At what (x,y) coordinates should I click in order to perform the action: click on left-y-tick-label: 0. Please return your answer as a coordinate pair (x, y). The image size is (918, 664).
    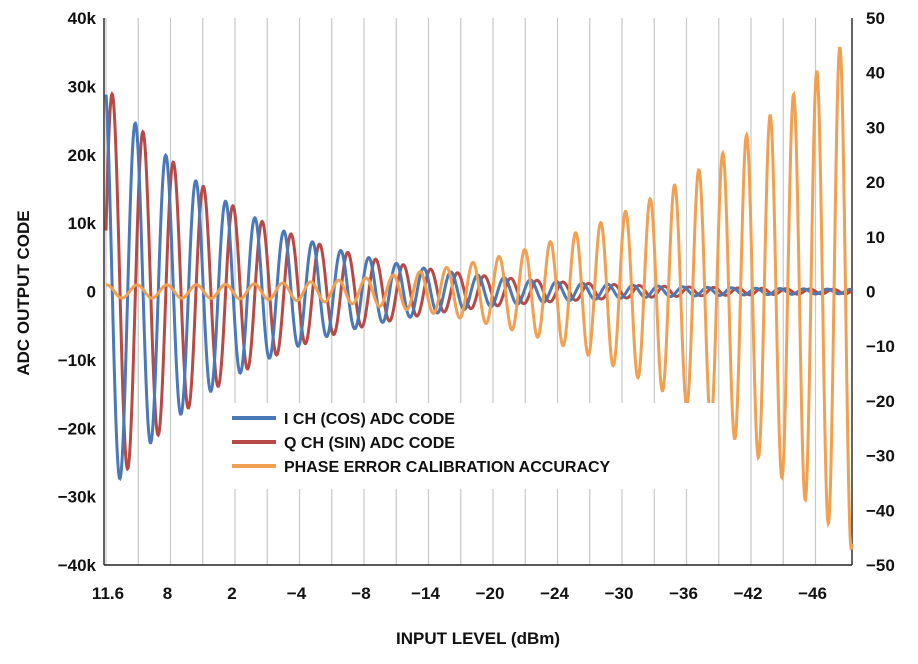
    Looking at the image, I should click on (91, 292).